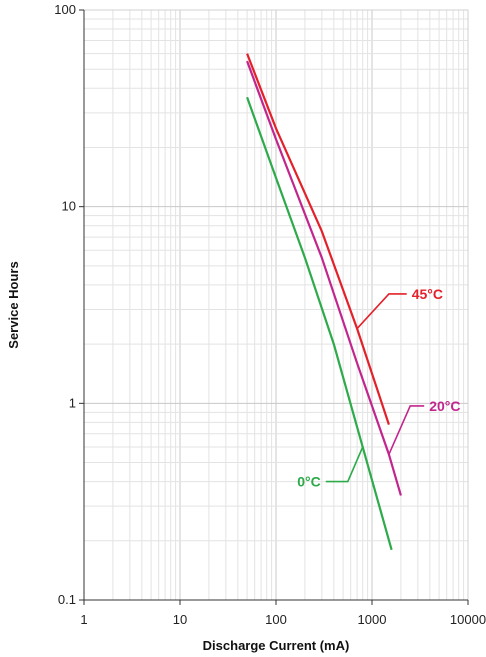 The image size is (486, 657). I want to click on annotation-label-1: 20°C, so click(444, 406).